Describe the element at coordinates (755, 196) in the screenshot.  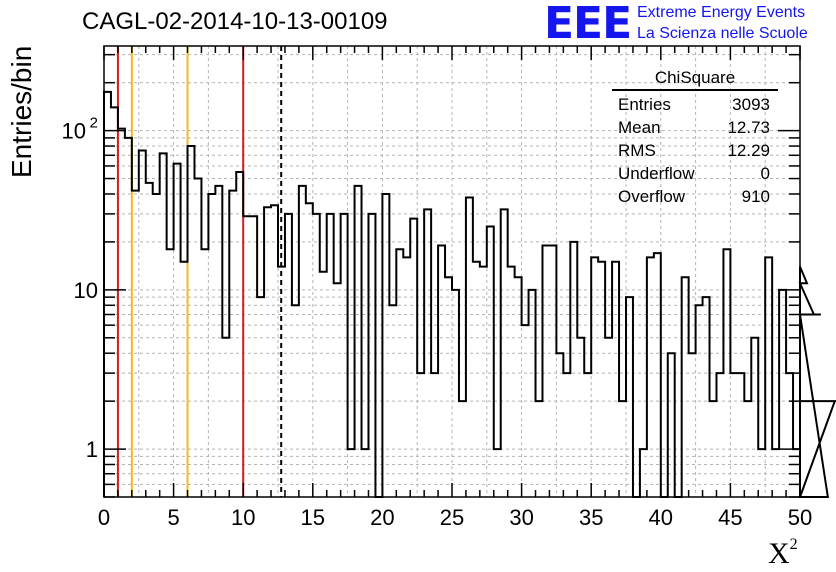
I see `stats-value: 910` at that location.